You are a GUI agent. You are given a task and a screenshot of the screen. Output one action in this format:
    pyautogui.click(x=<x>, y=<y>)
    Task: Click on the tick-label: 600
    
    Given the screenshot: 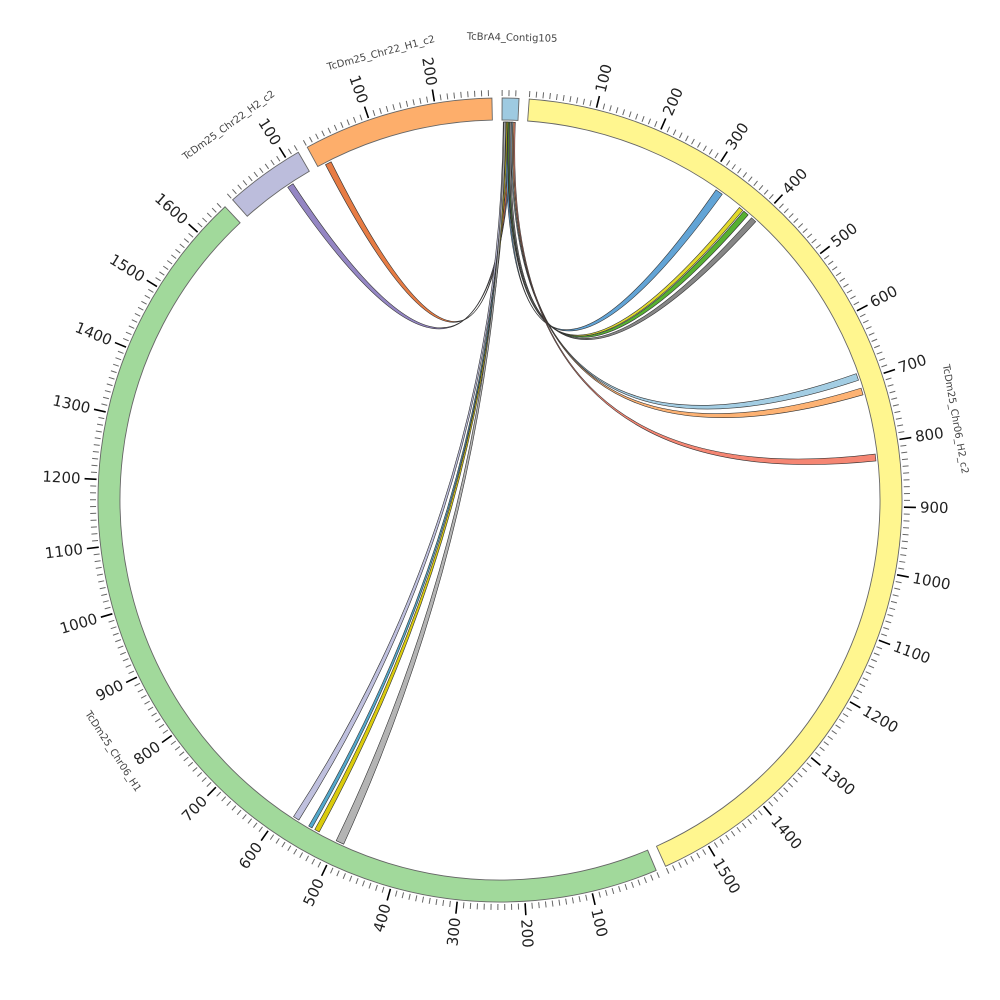 What is the action you would take?
    pyautogui.click(x=250, y=856)
    